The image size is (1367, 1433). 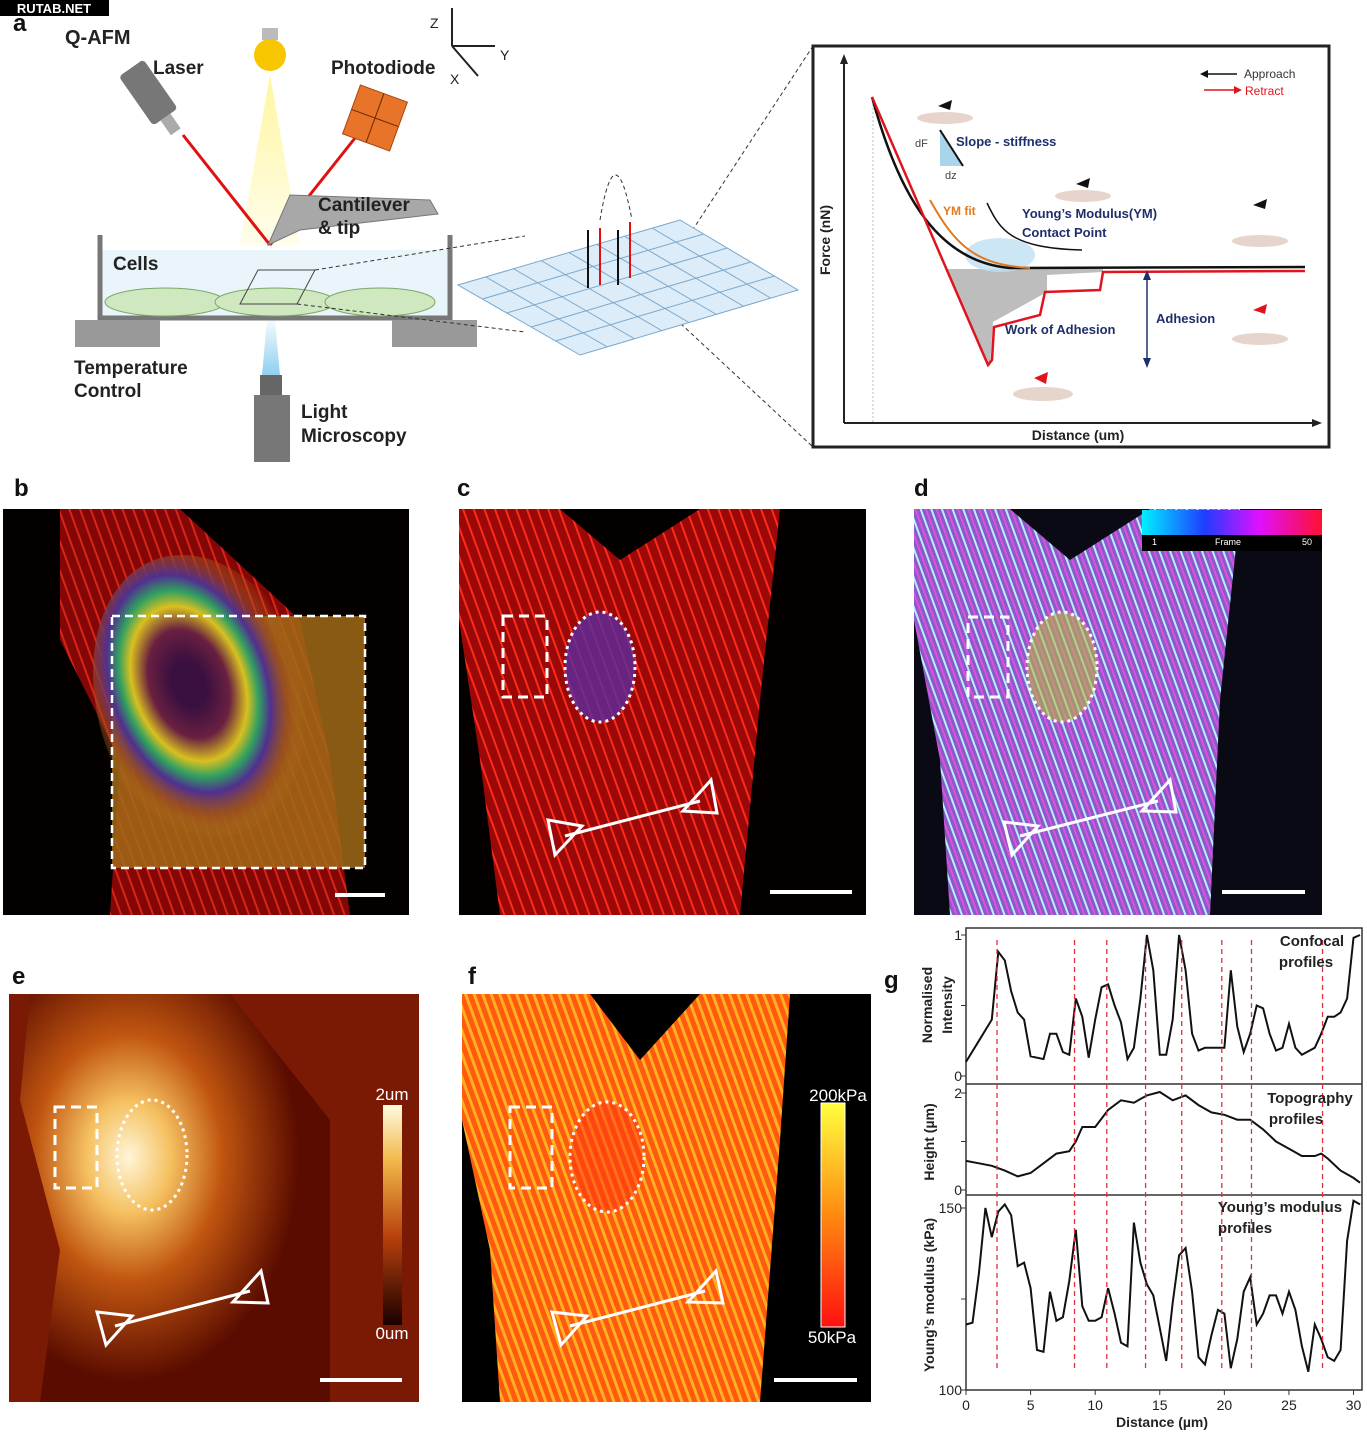 What do you see at coordinates (1135, 752) in the screenshot?
I see `overlay-d` at bounding box center [1135, 752].